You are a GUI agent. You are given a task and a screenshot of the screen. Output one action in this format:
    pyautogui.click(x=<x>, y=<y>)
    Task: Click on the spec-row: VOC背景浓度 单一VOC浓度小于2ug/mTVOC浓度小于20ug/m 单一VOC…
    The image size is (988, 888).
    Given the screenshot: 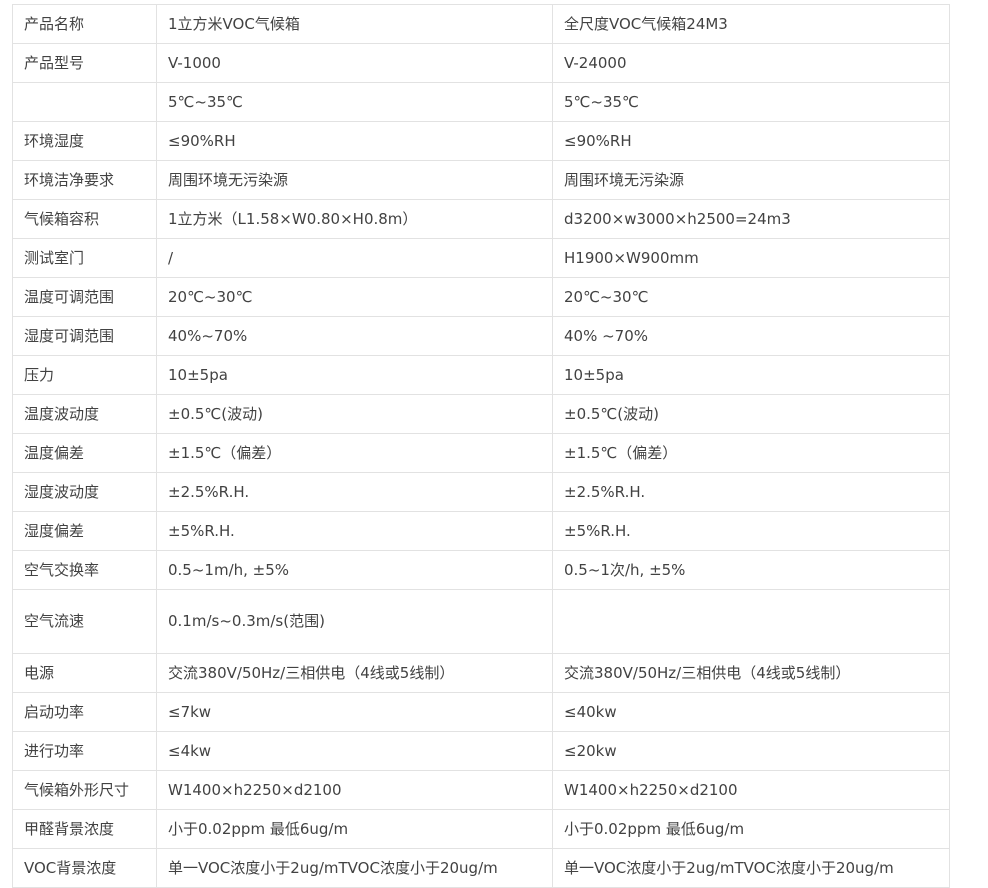 What is the action you would take?
    pyautogui.click(x=481, y=868)
    